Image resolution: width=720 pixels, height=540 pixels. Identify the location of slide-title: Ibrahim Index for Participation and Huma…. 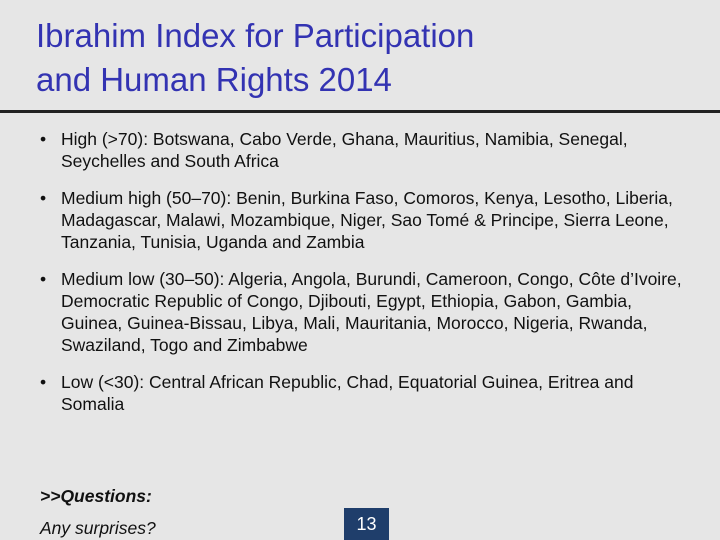
(366, 58).